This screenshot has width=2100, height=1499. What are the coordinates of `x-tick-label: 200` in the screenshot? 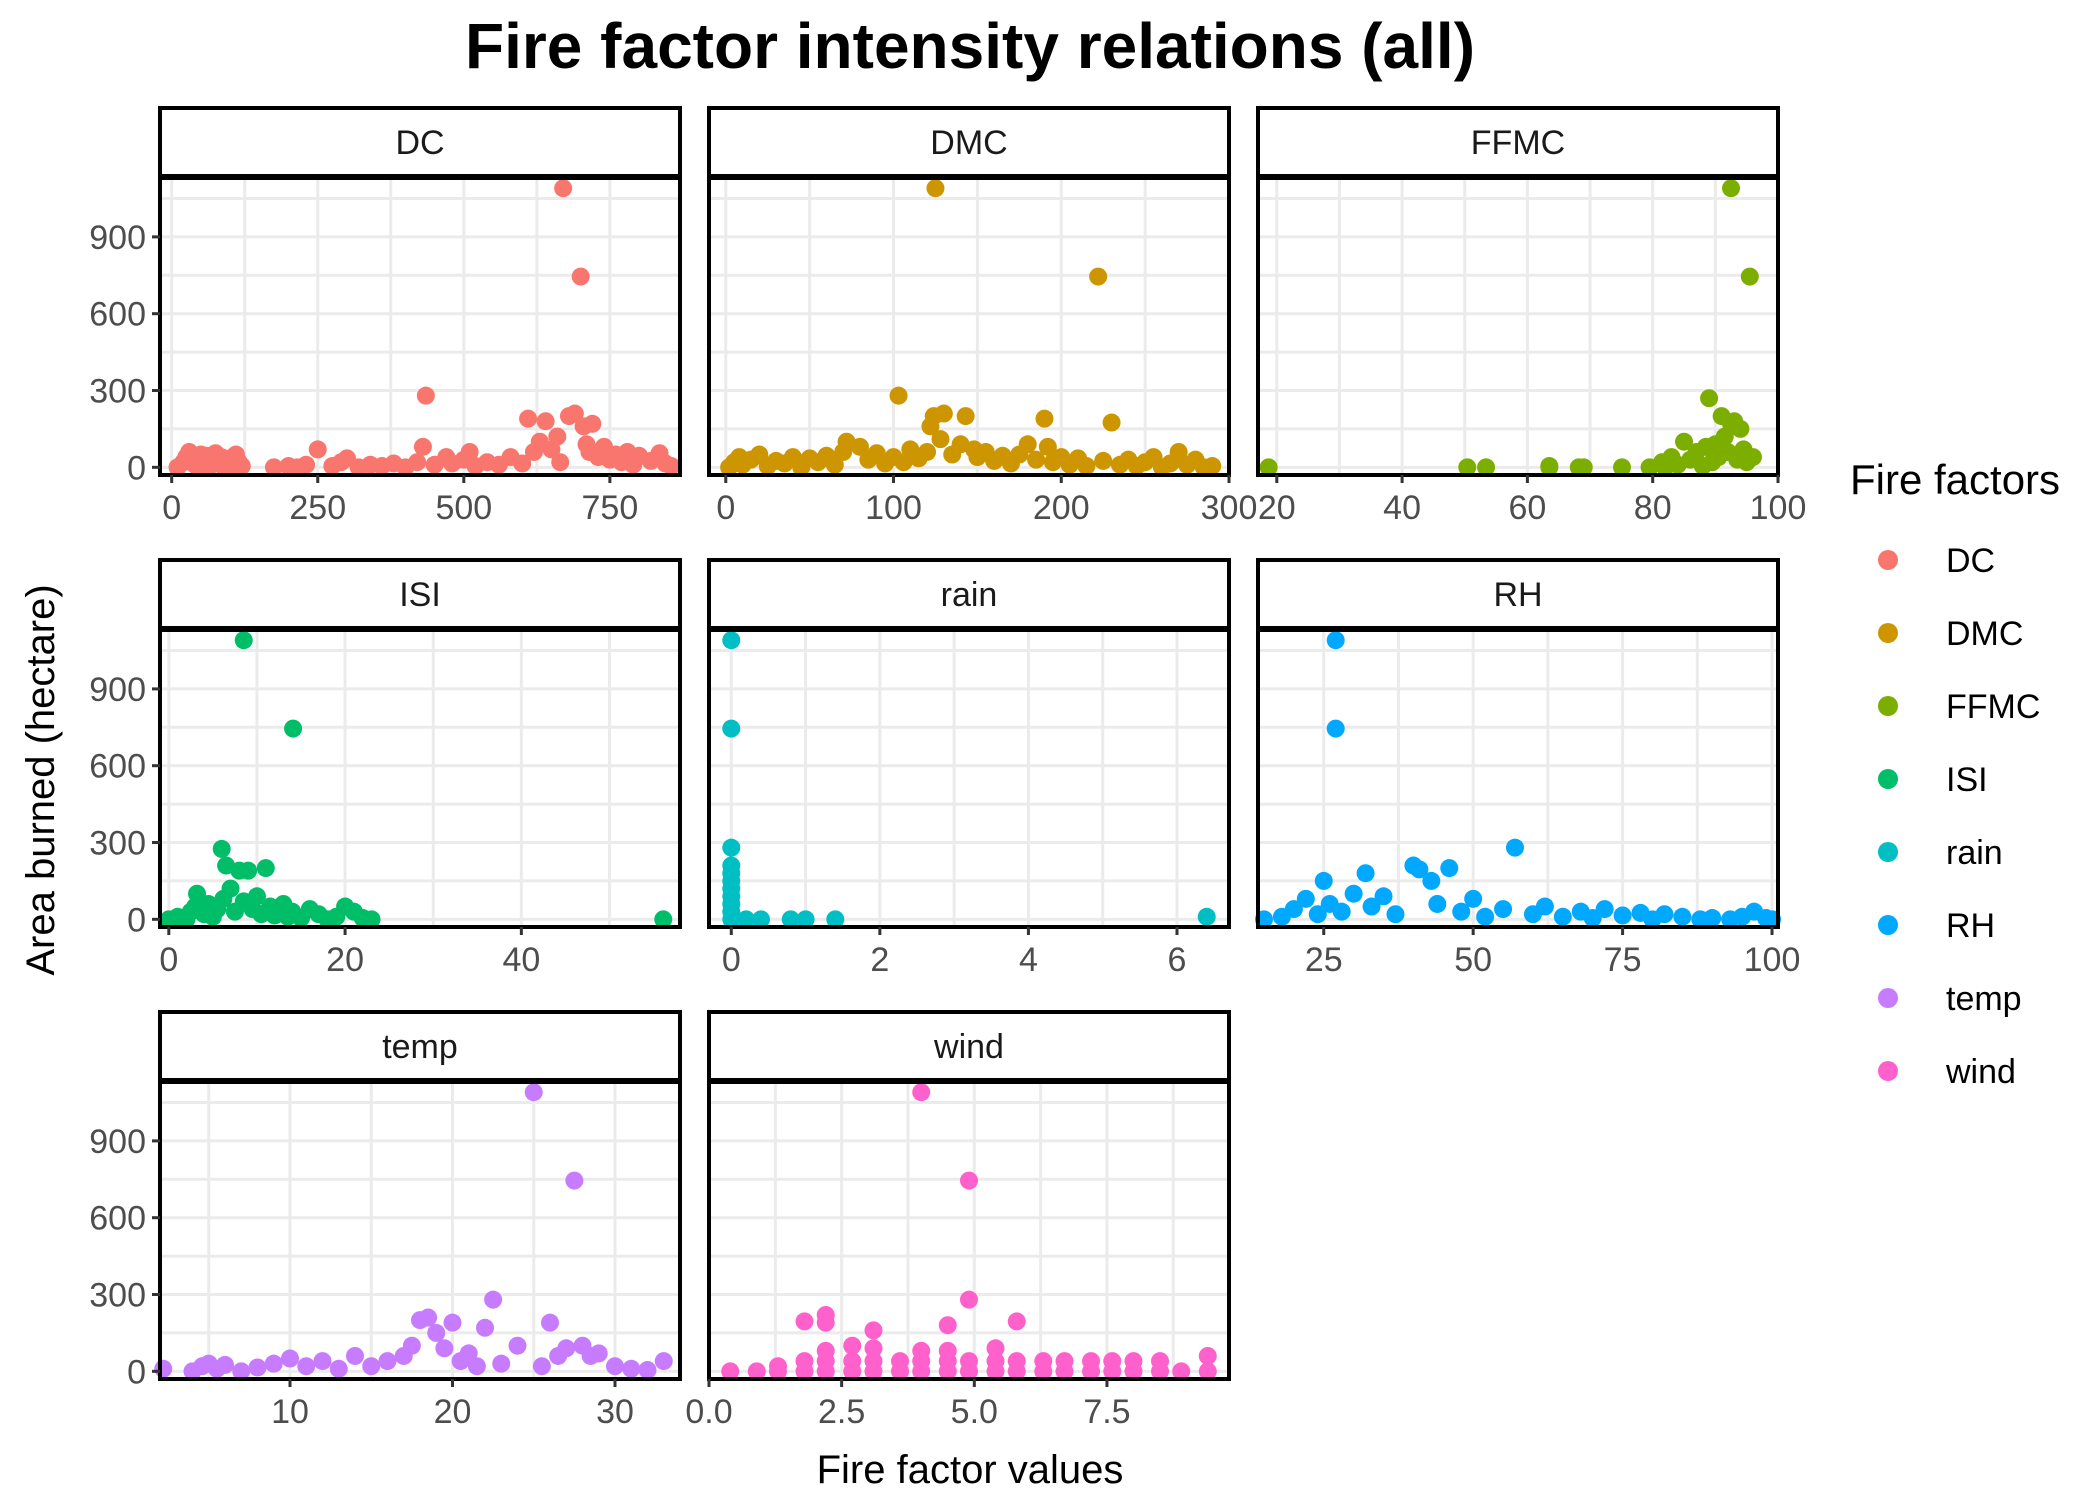 It's located at (1061, 508).